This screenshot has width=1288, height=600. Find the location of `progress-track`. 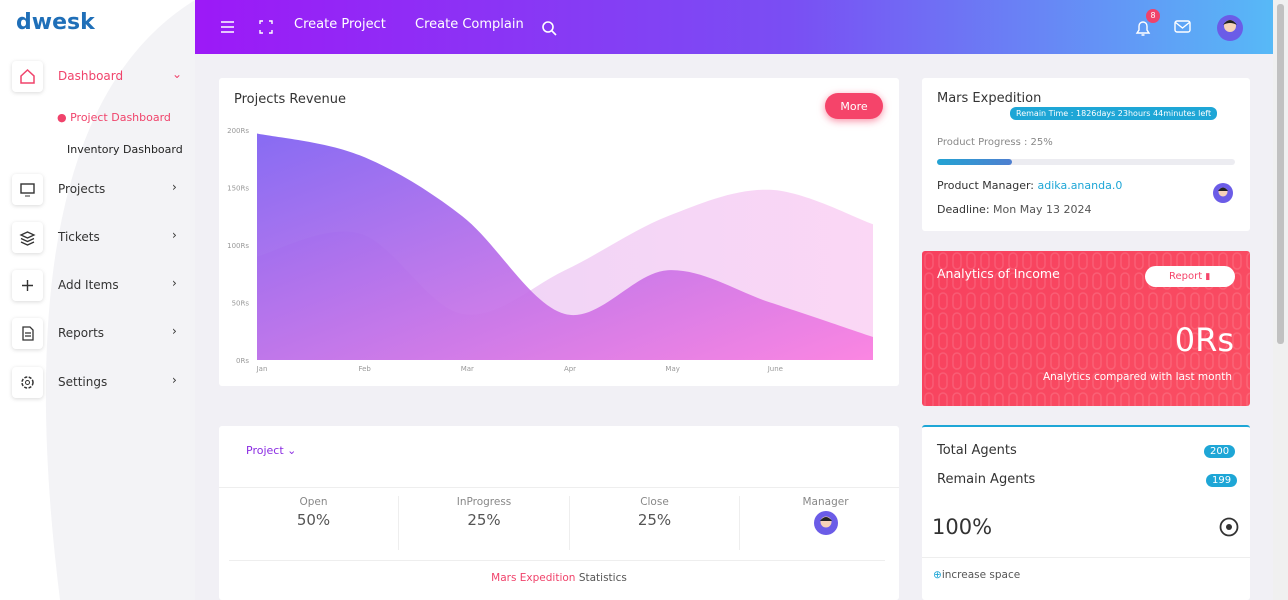

progress-track is located at coordinates (1086, 162).